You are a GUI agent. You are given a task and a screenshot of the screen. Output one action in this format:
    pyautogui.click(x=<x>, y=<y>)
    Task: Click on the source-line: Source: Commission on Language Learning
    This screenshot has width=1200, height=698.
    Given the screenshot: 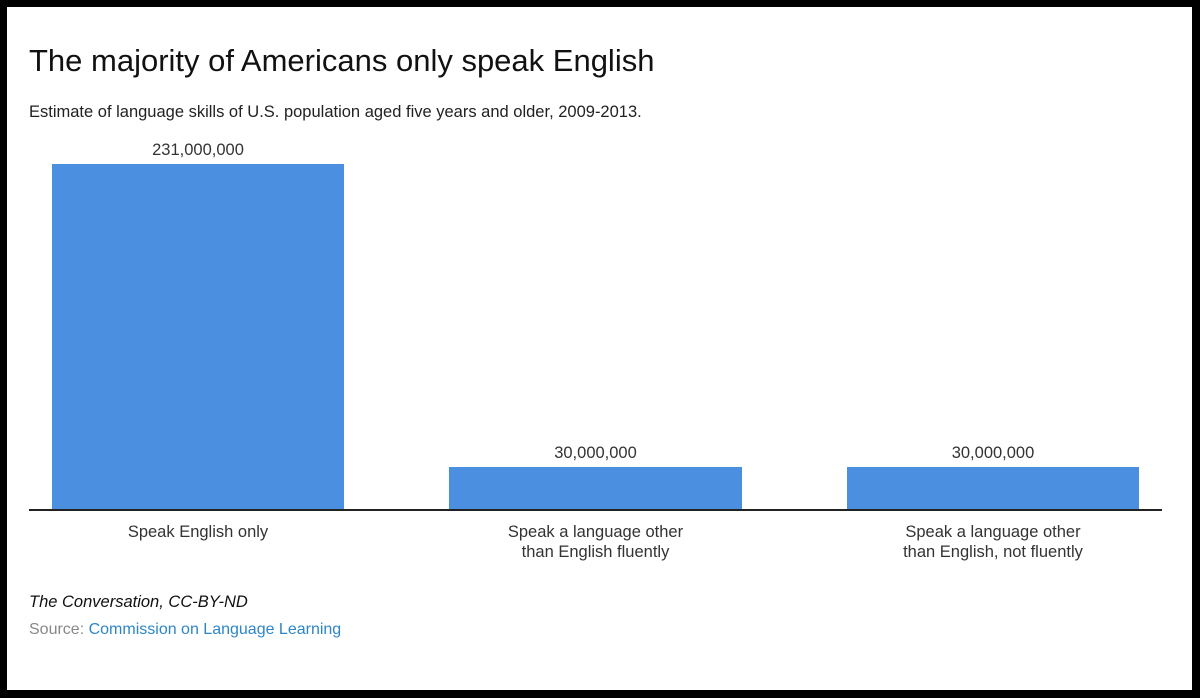 What is the action you would take?
    pyautogui.click(x=185, y=630)
    